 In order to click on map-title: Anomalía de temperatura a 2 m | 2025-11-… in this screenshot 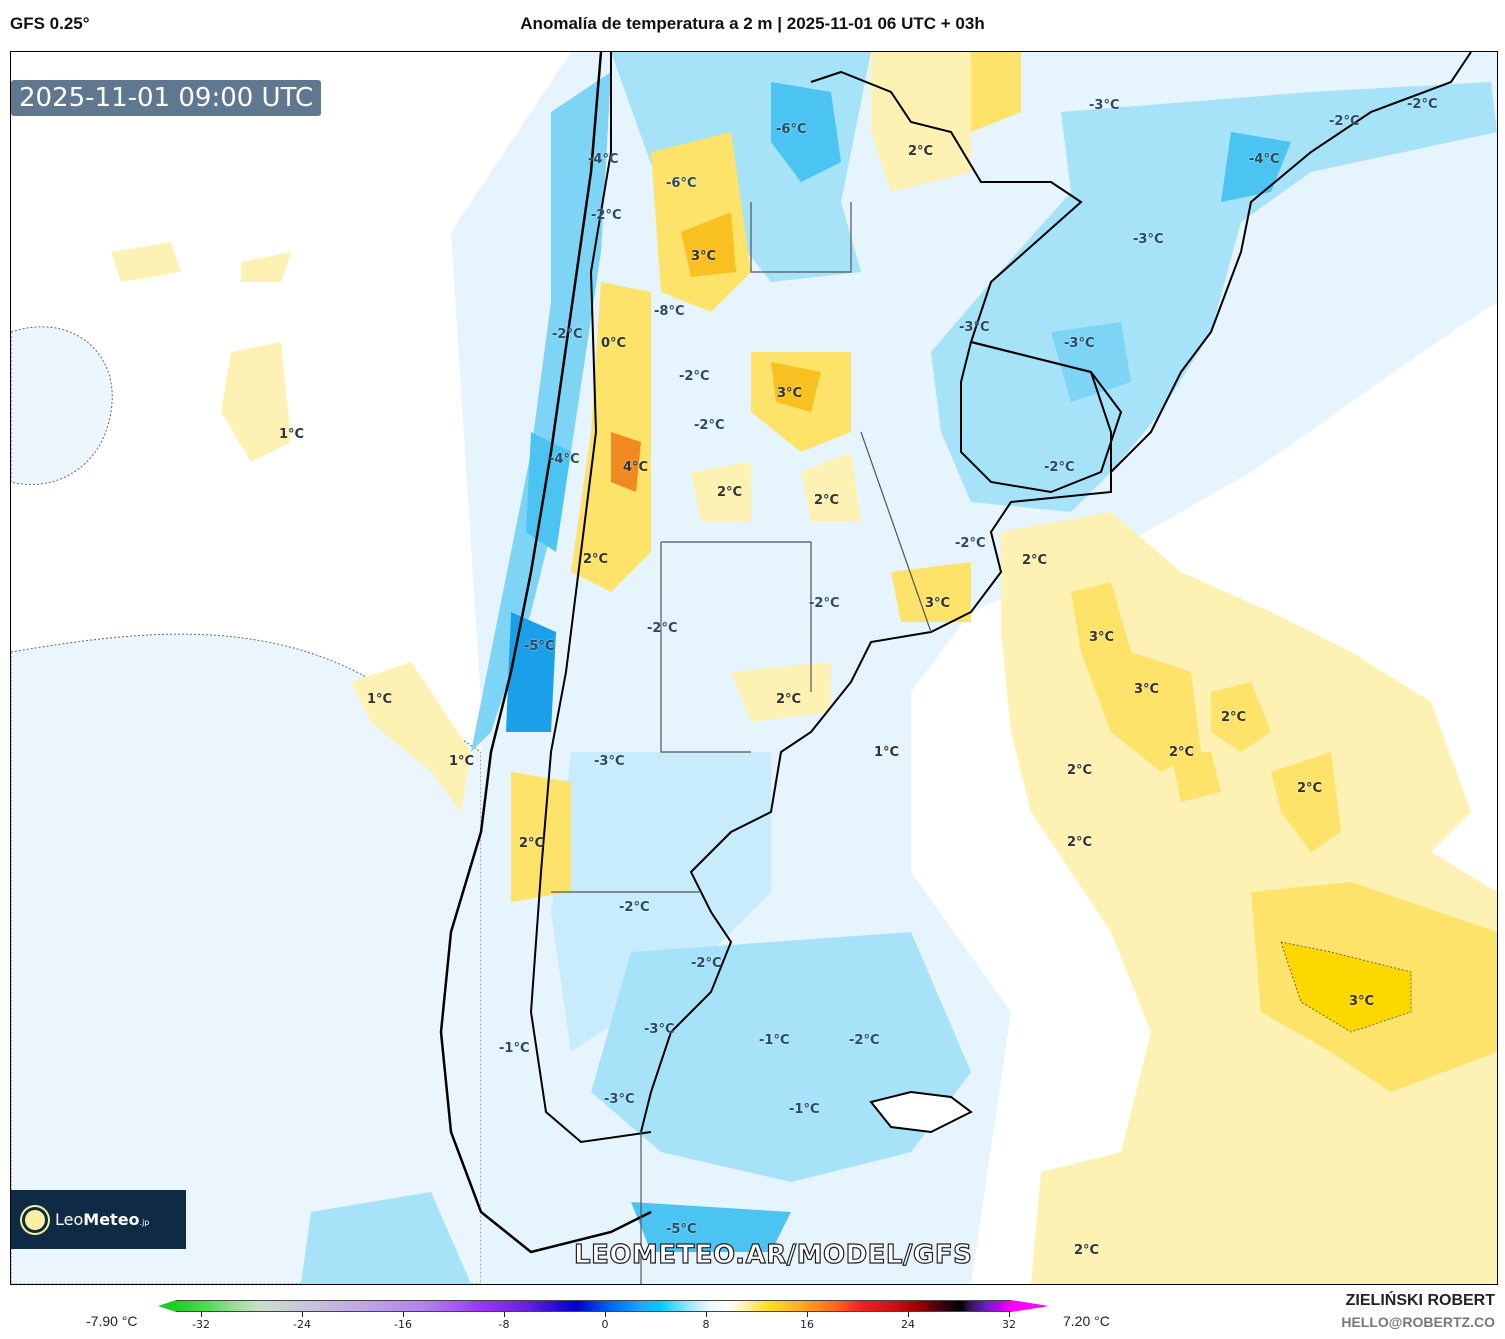, I will do `click(752, 23)`.